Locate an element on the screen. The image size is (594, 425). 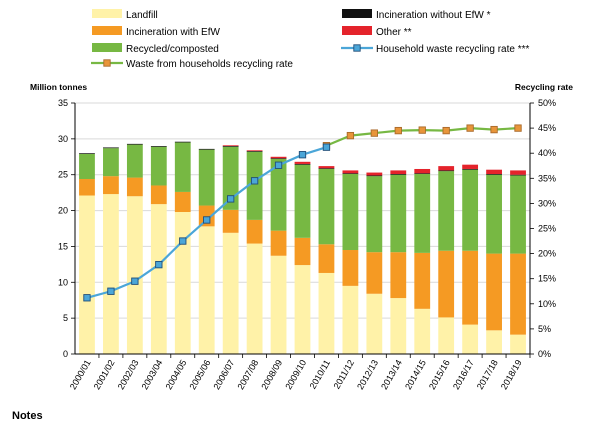
y2-tick-label: 25% is located at coordinates (547, 229).